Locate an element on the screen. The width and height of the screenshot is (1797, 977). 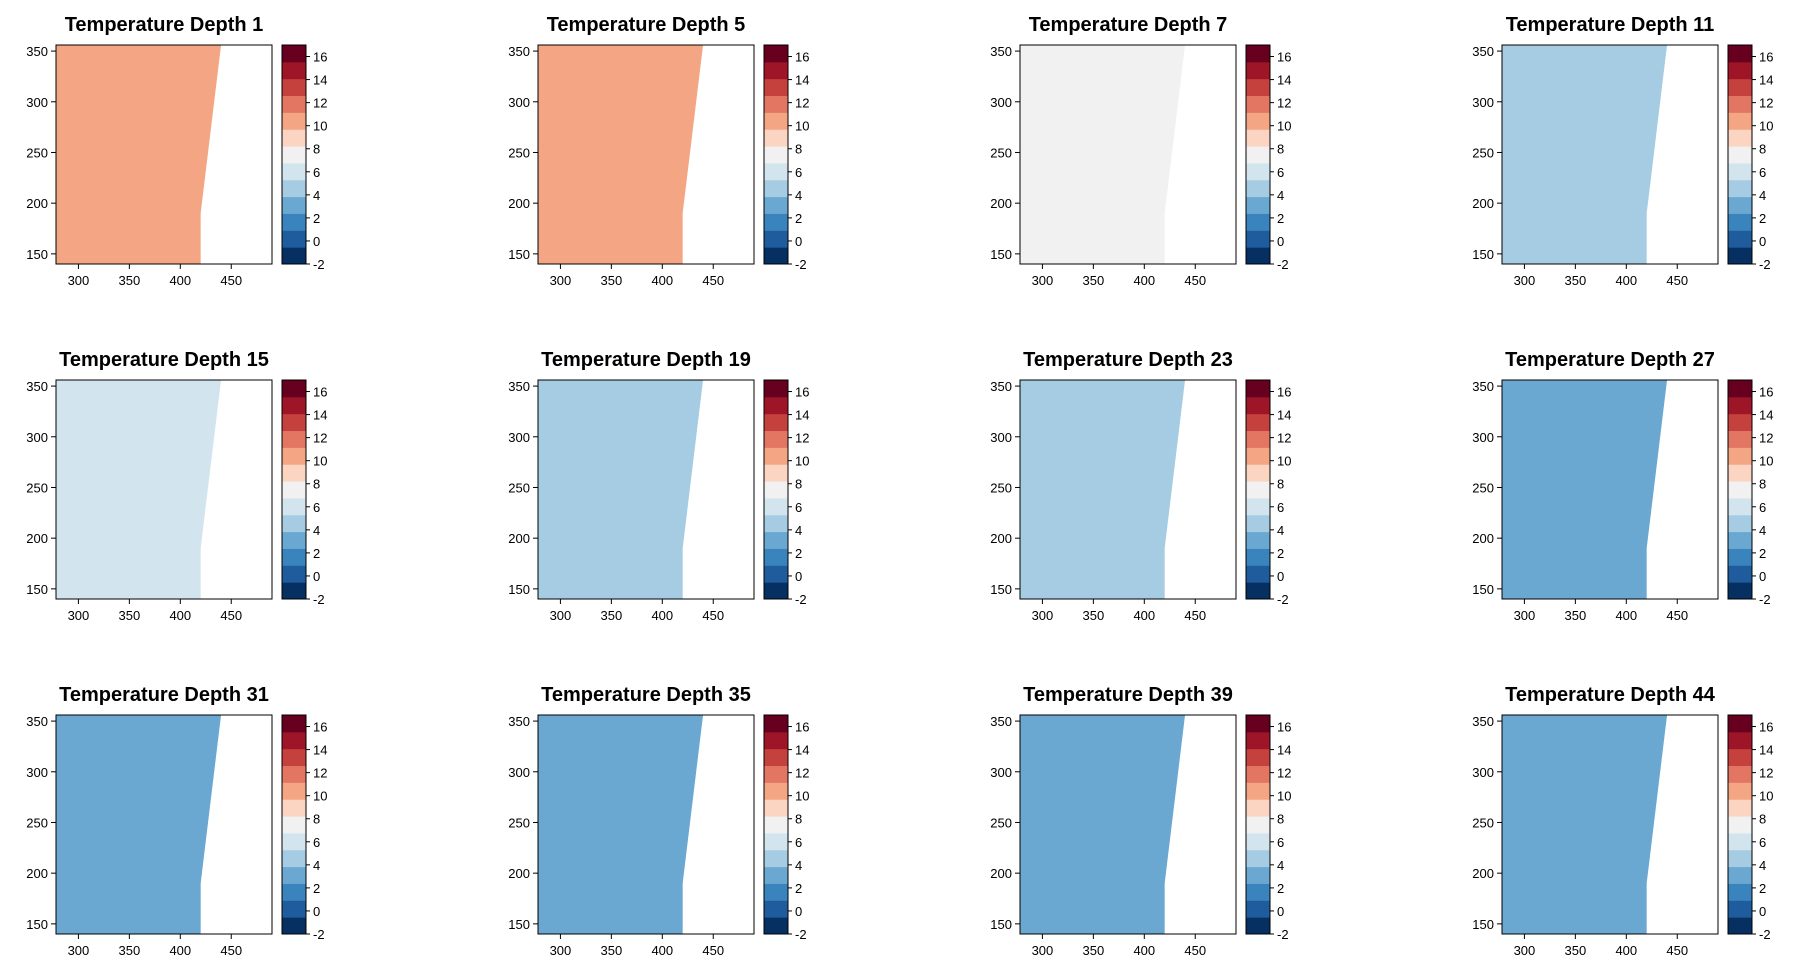
colorbar-tick-label: 6 is located at coordinates (316, 507).